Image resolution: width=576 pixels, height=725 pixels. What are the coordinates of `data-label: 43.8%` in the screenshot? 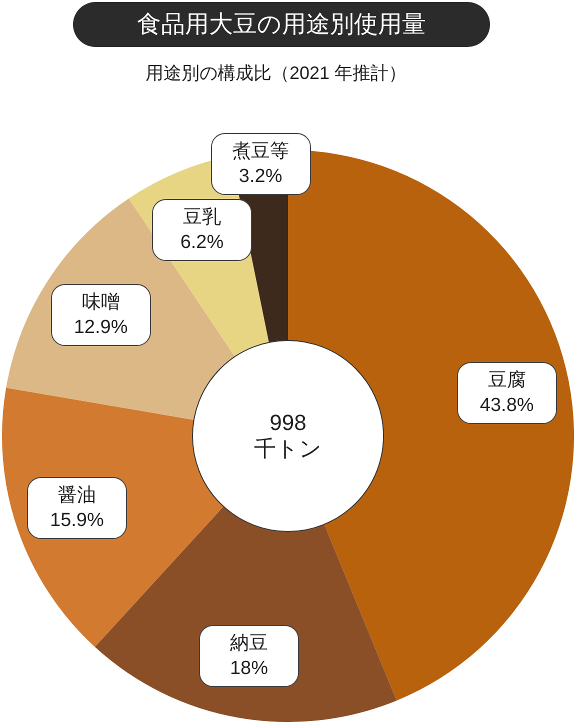 It's located at (507, 406).